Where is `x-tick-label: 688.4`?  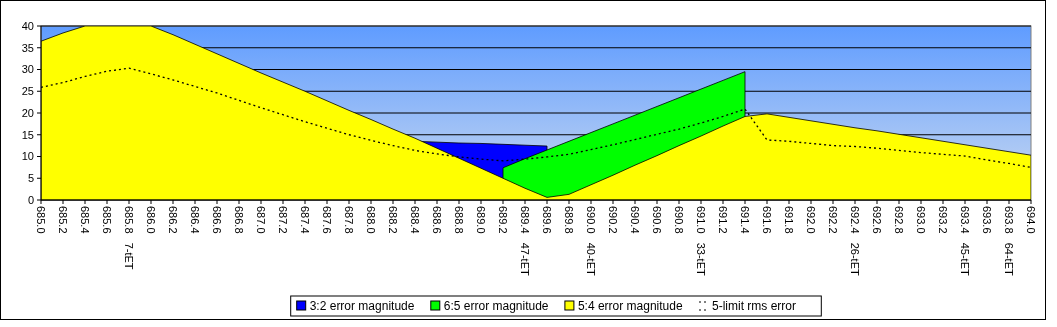
x-tick-label: 688.4 is located at coordinates (415, 220).